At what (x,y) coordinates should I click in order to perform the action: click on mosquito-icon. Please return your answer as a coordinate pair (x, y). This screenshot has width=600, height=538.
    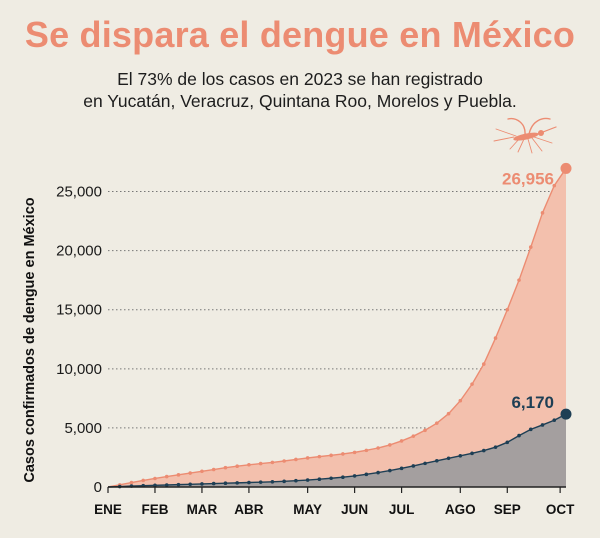
    Looking at the image, I should click on (525, 135).